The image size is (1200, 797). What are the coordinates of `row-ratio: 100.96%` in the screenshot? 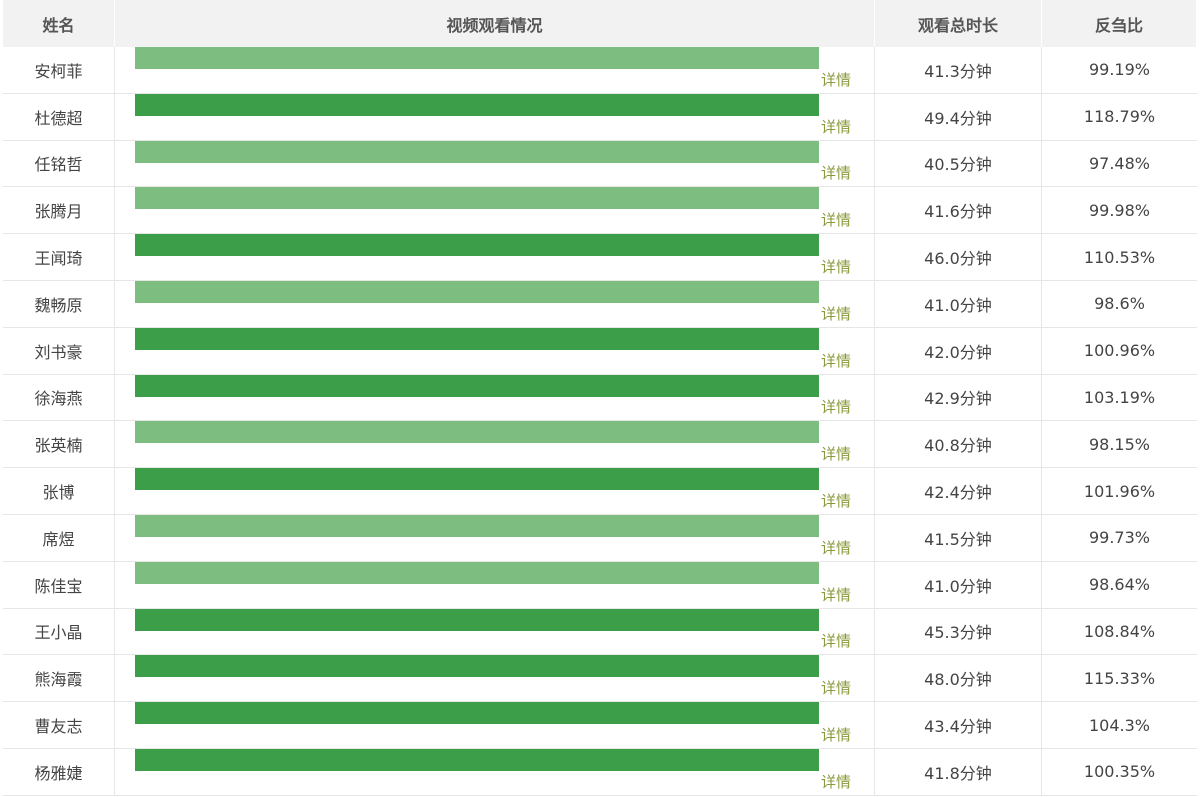 It's located at (1119, 351).